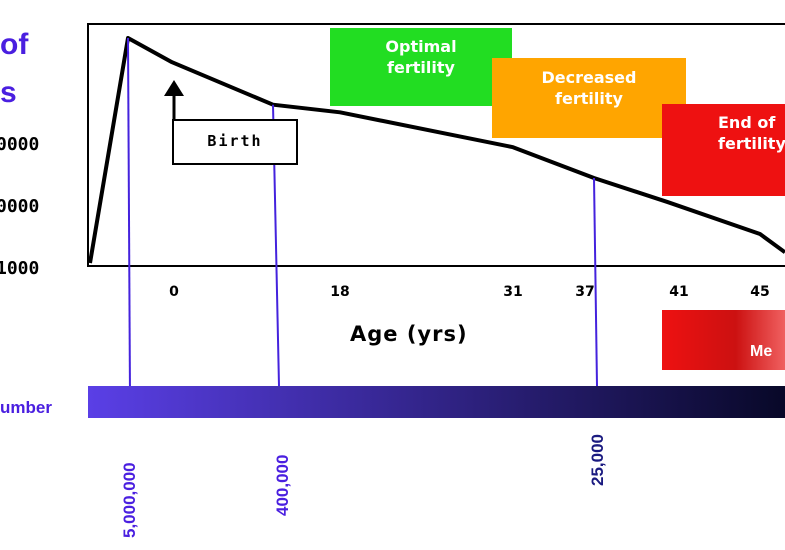  I want to click on optimal-label-2: fertility, so click(421, 67).